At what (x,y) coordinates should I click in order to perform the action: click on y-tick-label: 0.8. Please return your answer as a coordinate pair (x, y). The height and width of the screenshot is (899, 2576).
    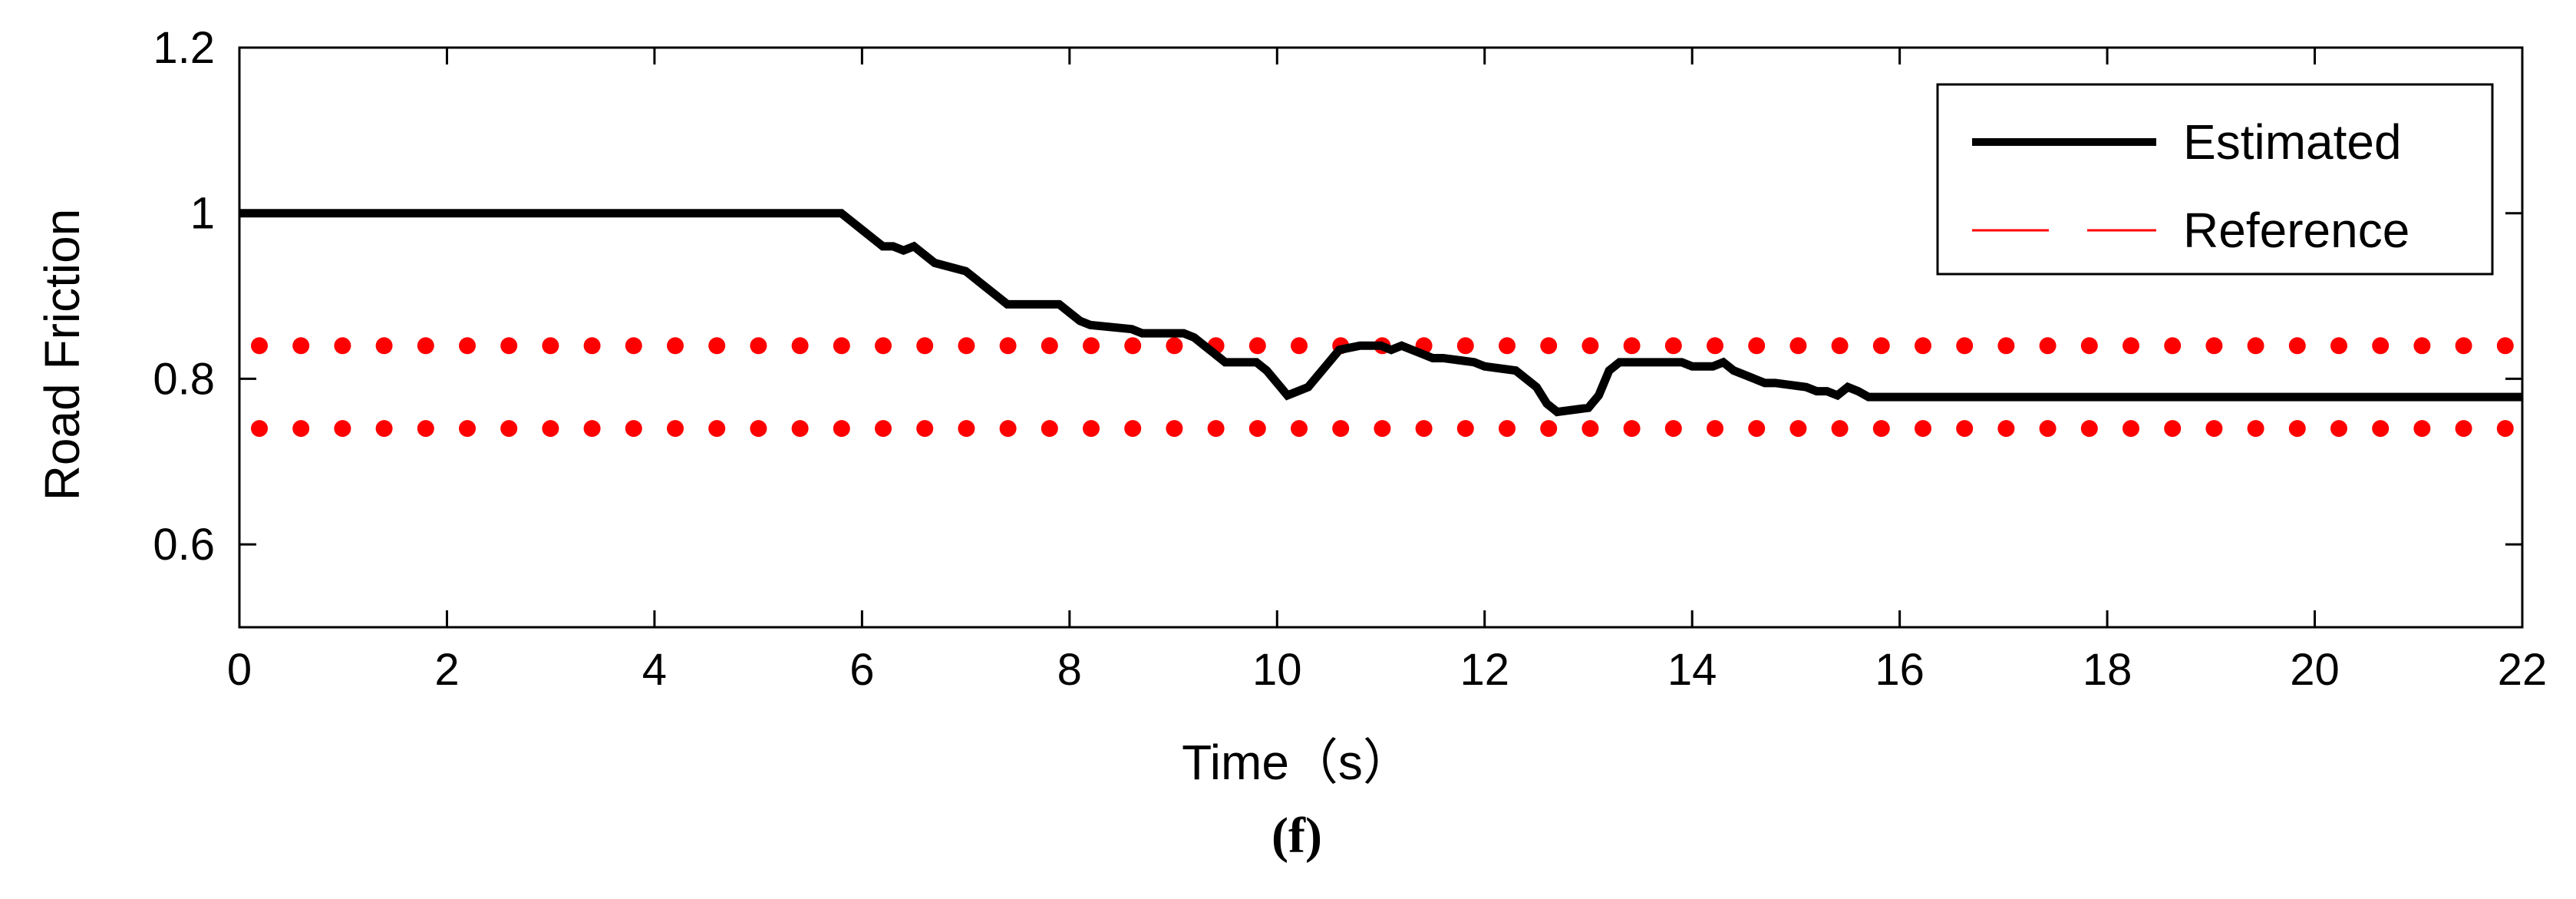
    Looking at the image, I should click on (184, 379).